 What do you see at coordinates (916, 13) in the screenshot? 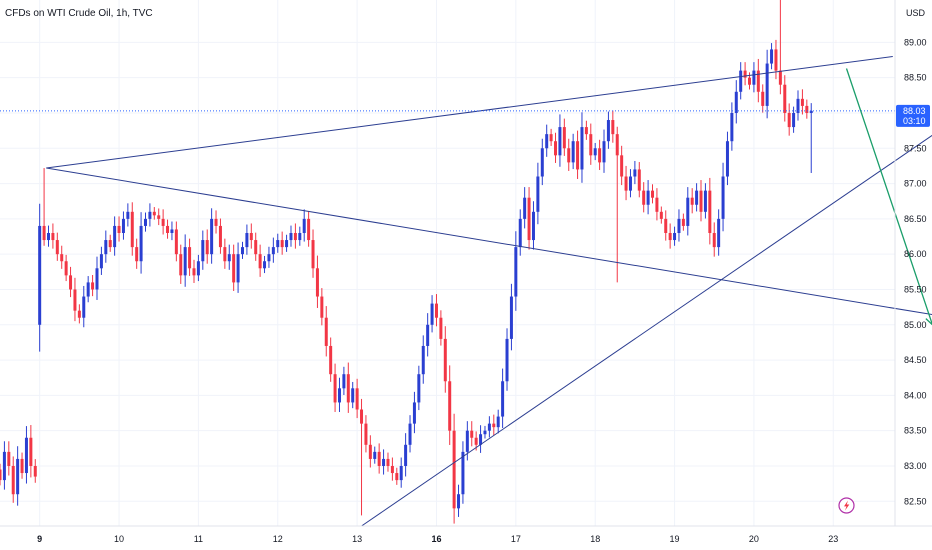
I see `currency-label: USD` at bounding box center [916, 13].